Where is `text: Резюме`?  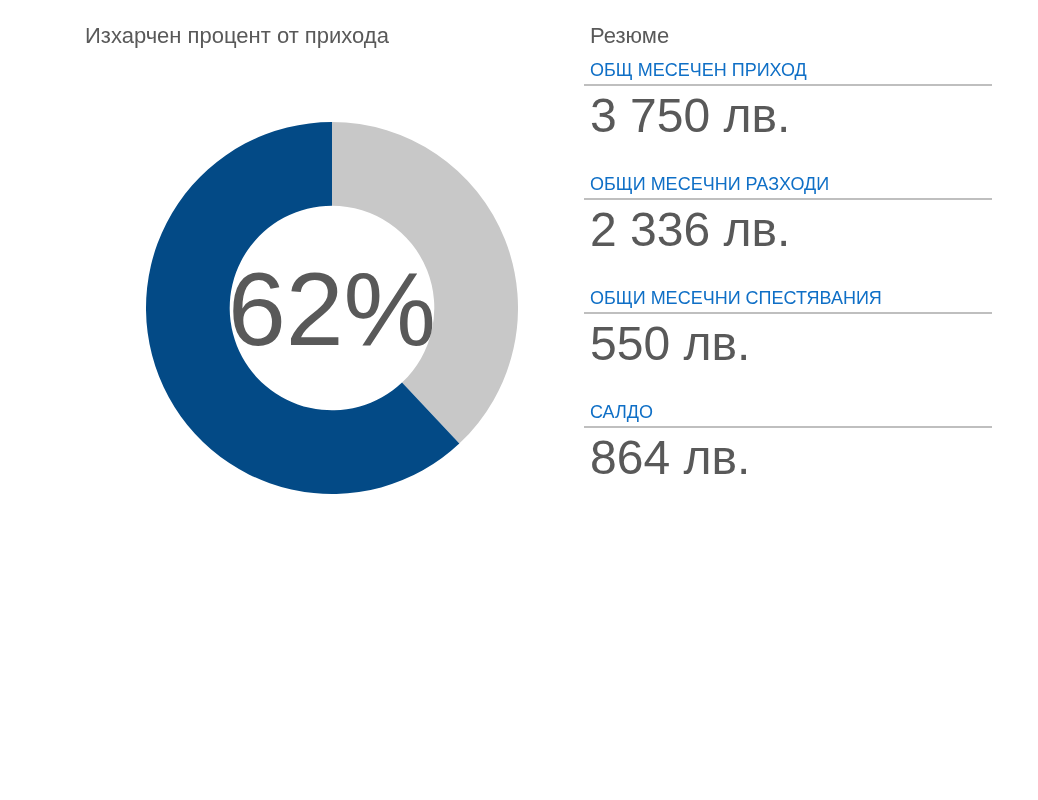
text: Резюме is located at coordinates (630, 36).